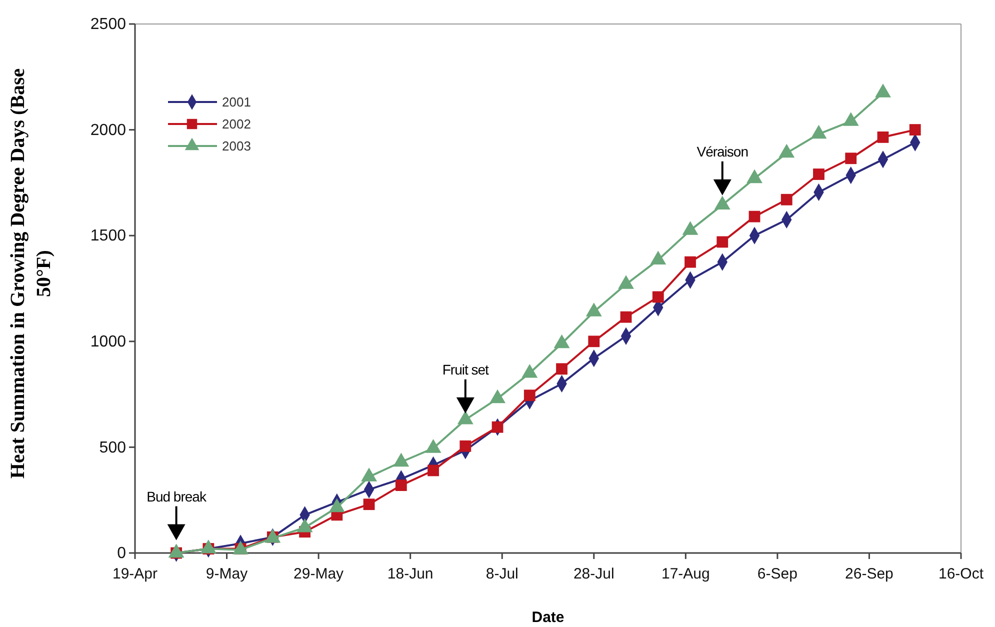 The height and width of the screenshot is (627, 995). What do you see at coordinates (722, 151) in the screenshot?
I see `annotation: Véraison` at bounding box center [722, 151].